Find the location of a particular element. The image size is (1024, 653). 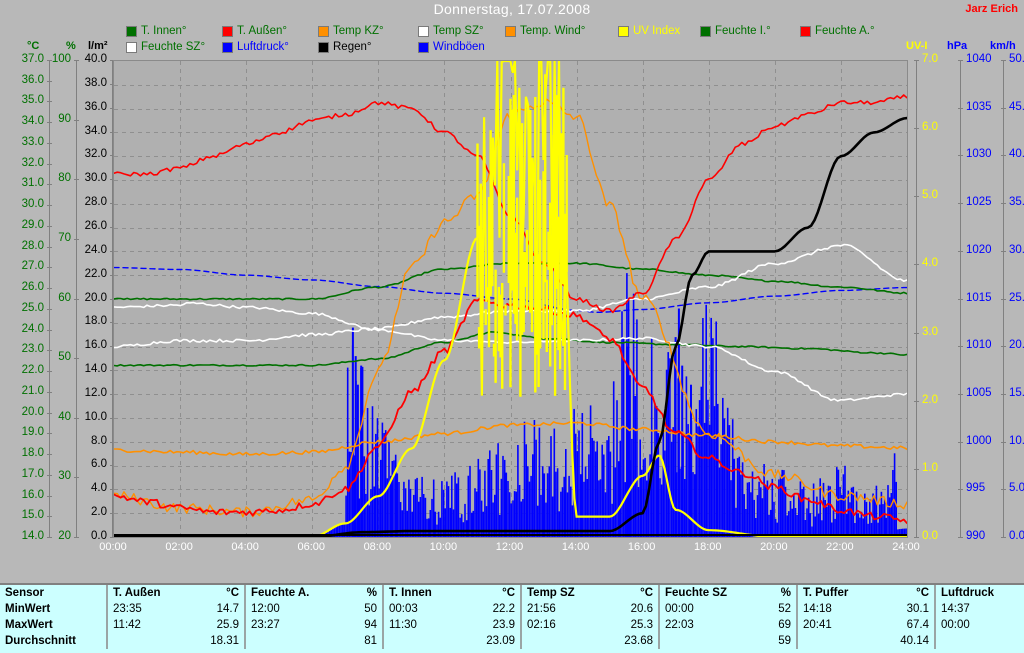

cell-value: 20.6 is located at coordinates (641, 609).